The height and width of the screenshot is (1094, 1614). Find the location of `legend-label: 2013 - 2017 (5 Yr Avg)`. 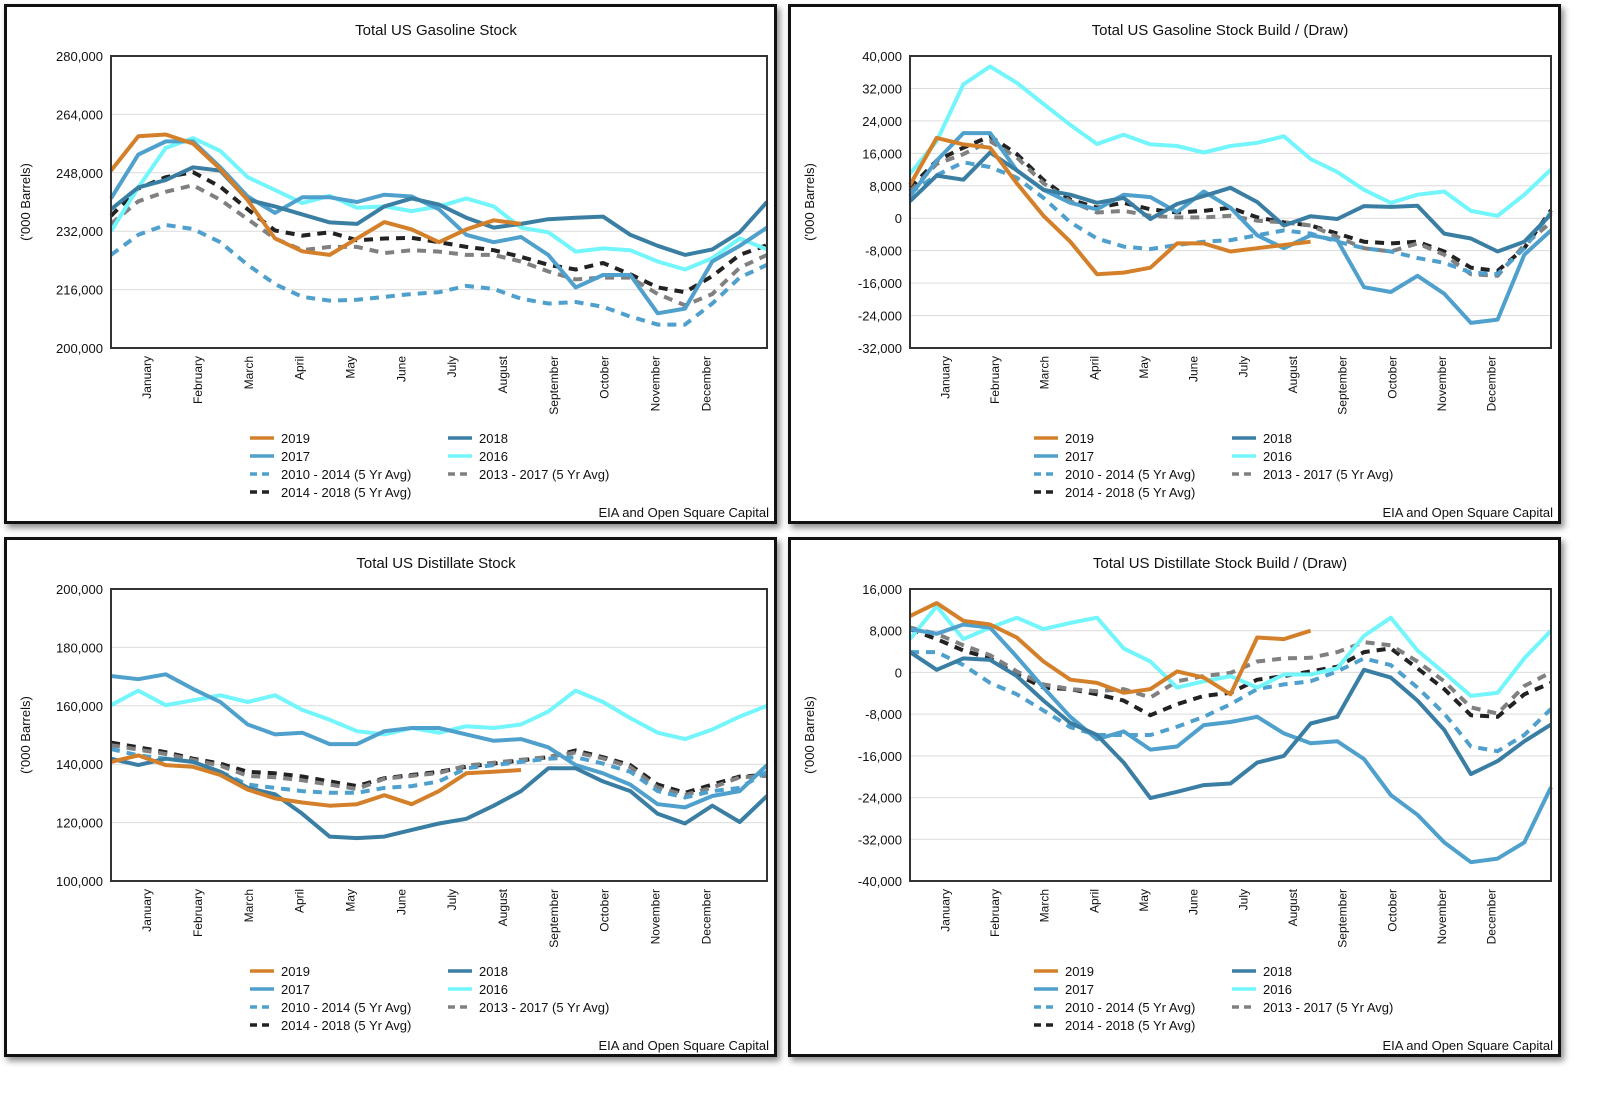

legend-label: 2013 - 2017 (5 Yr Avg) is located at coordinates (544, 474).